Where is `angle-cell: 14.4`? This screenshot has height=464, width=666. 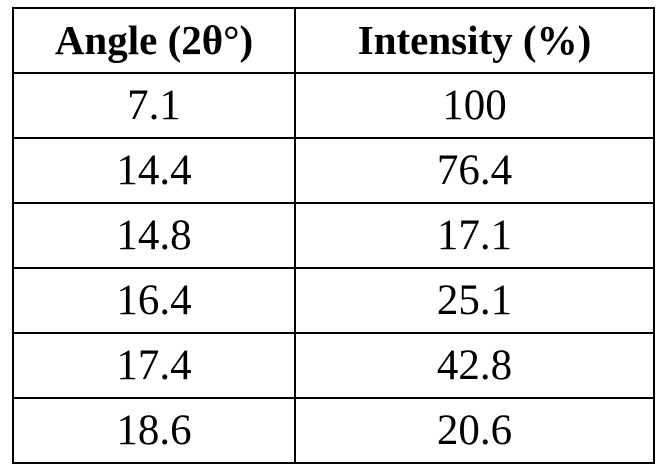 angle-cell: 14.4 is located at coordinates (154, 170).